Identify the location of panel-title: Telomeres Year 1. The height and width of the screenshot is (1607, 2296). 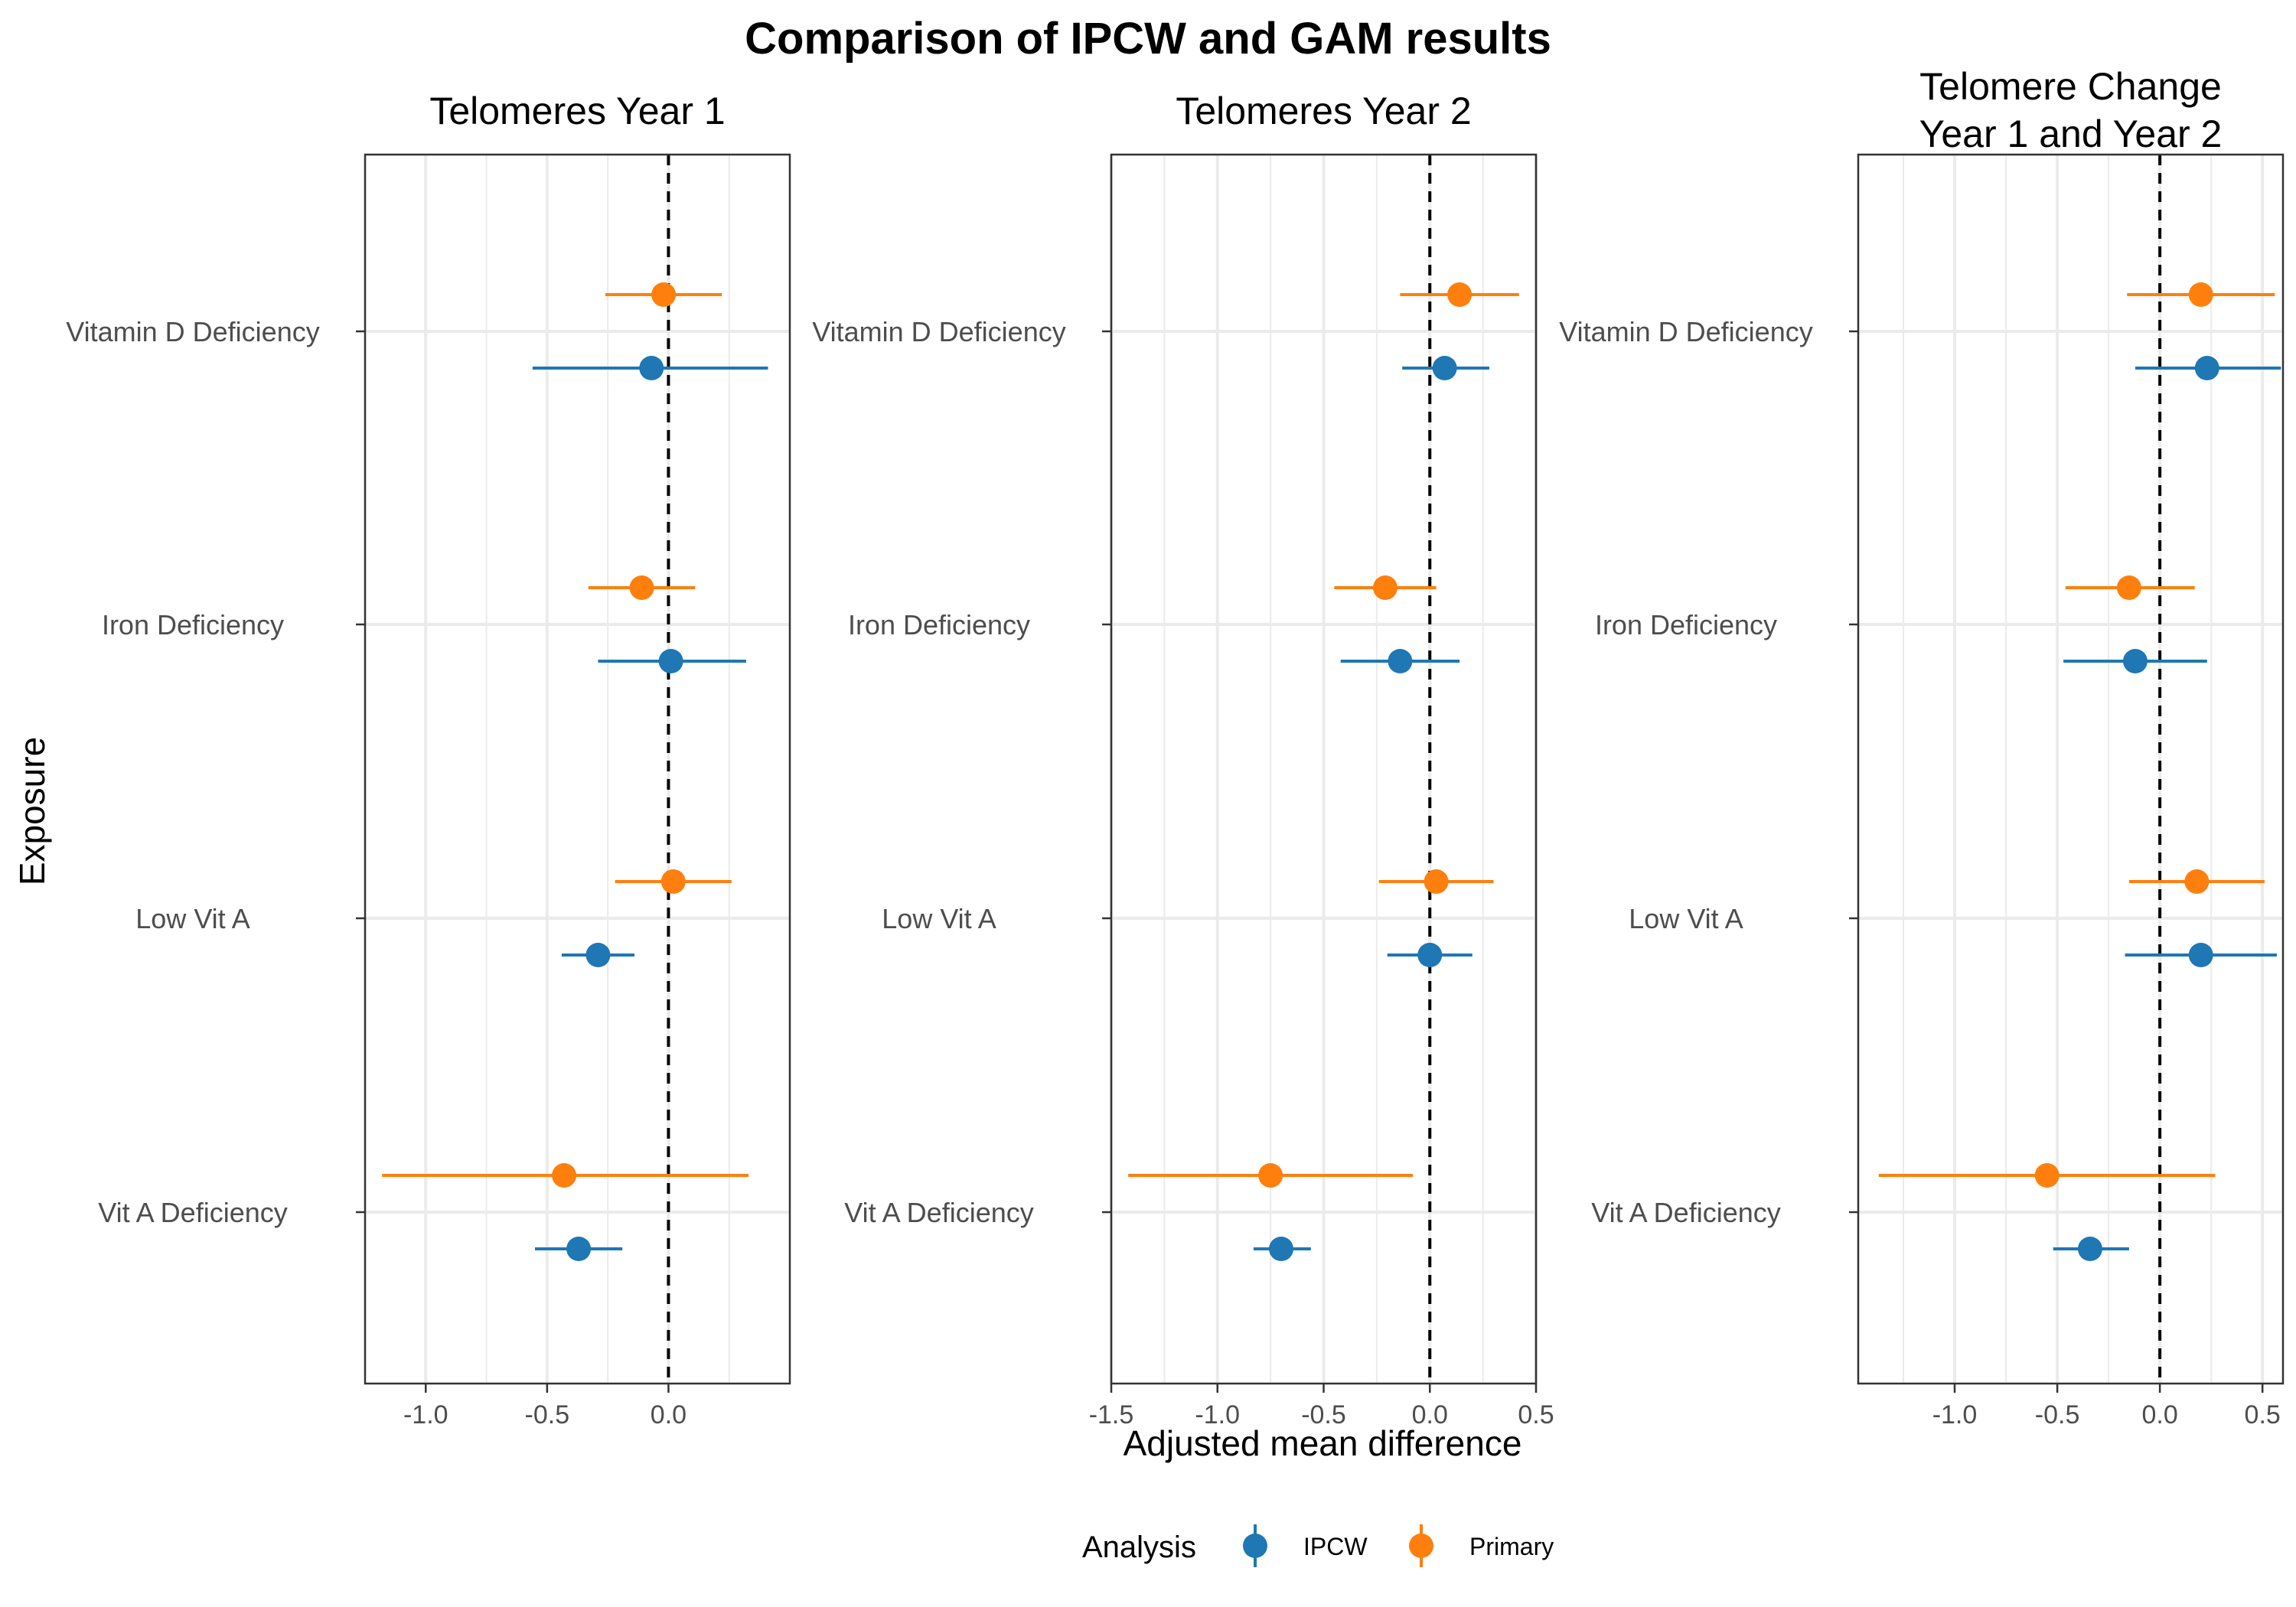
(577, 111).